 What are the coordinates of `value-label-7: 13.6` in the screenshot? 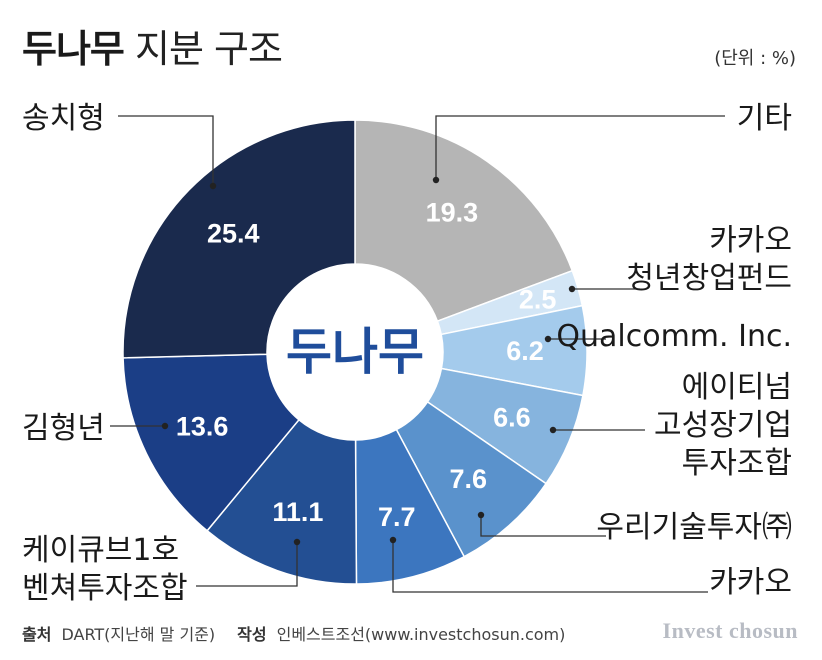 It's located at (202, 426).